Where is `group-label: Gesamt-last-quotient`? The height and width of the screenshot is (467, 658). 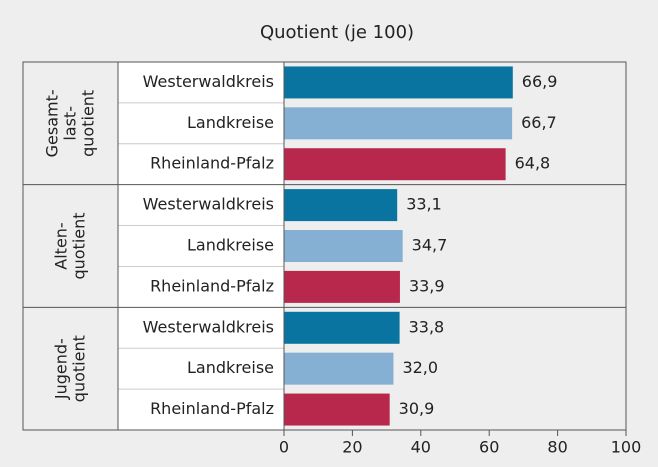
group-label: Gesamt-last-quotient is located at coordinates (69, 123).